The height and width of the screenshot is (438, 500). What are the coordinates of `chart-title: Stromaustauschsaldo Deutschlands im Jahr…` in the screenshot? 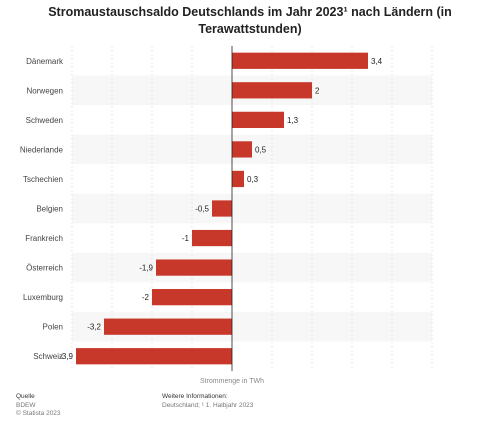 It's located at (250, 20).